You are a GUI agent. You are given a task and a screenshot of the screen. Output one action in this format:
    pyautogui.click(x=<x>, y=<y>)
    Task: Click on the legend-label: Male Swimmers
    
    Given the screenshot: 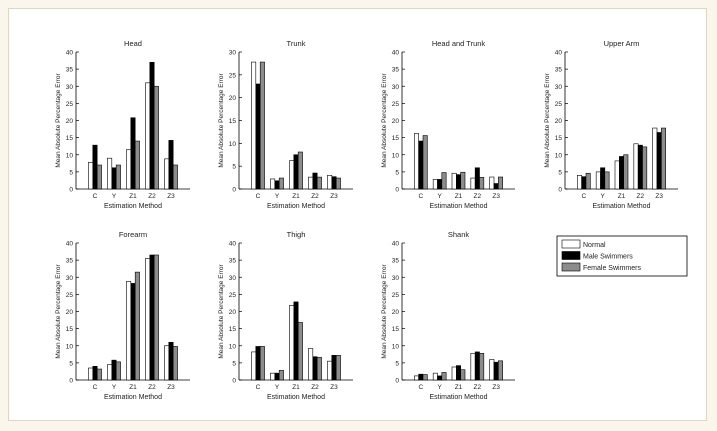 What is the action you would take?
    pyautogui.click(x=608, y=257)
    